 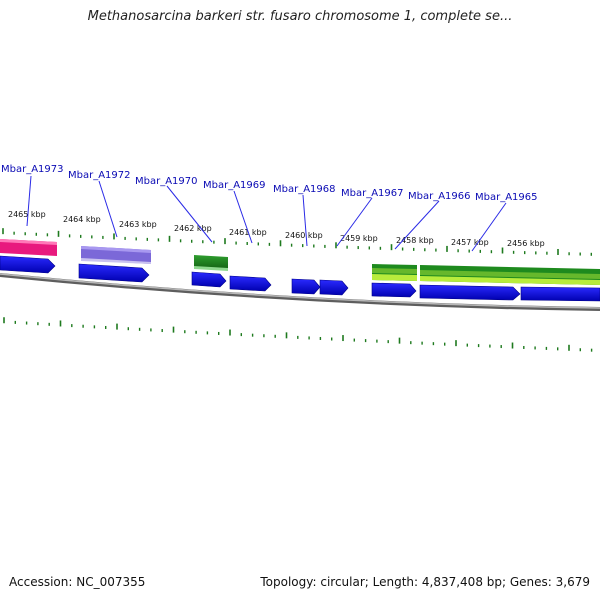 I want to click on gene-label-mbar-a1973: Mbar_A1973, so click(x=32, y=169).